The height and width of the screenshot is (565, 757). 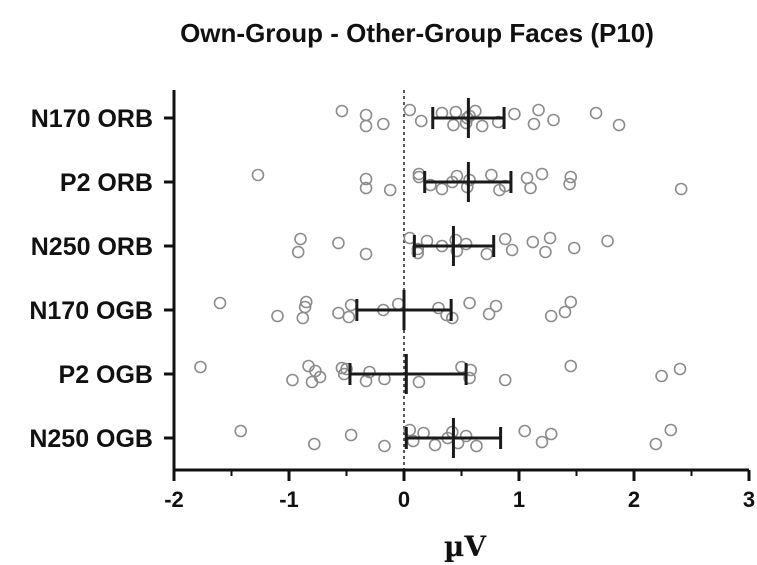 I want to click on category-label: P2 ORB, so click(x=106, y=183).